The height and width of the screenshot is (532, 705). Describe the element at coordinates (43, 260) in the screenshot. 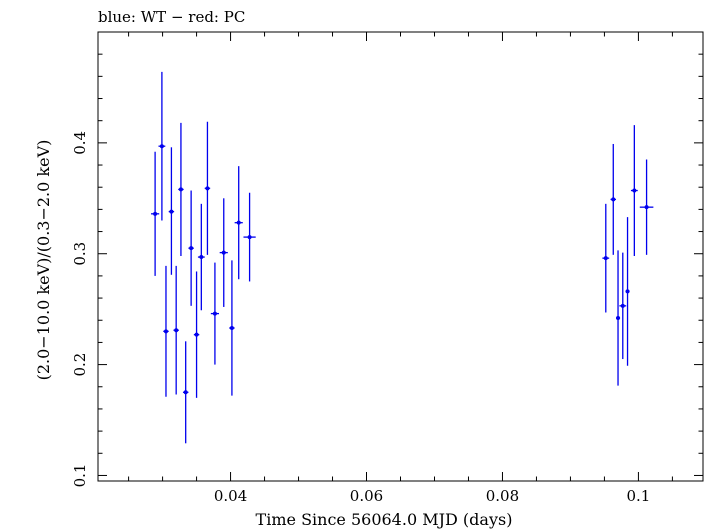

I see `y-axis-label: (2.0−10.0 keV)/(0.3−2.0 keV)` at that location.